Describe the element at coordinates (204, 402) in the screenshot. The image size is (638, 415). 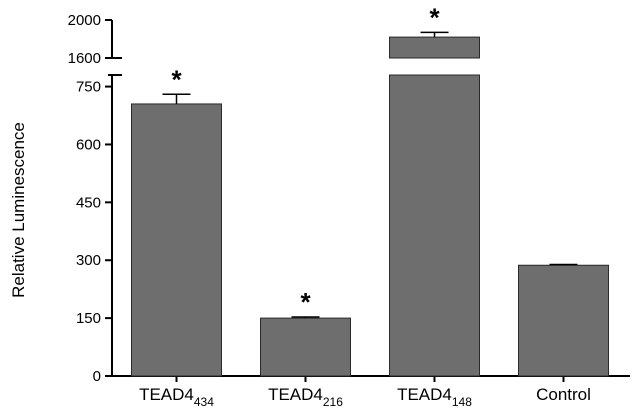
I see `x-tick-label-subscript: 434` at that location.